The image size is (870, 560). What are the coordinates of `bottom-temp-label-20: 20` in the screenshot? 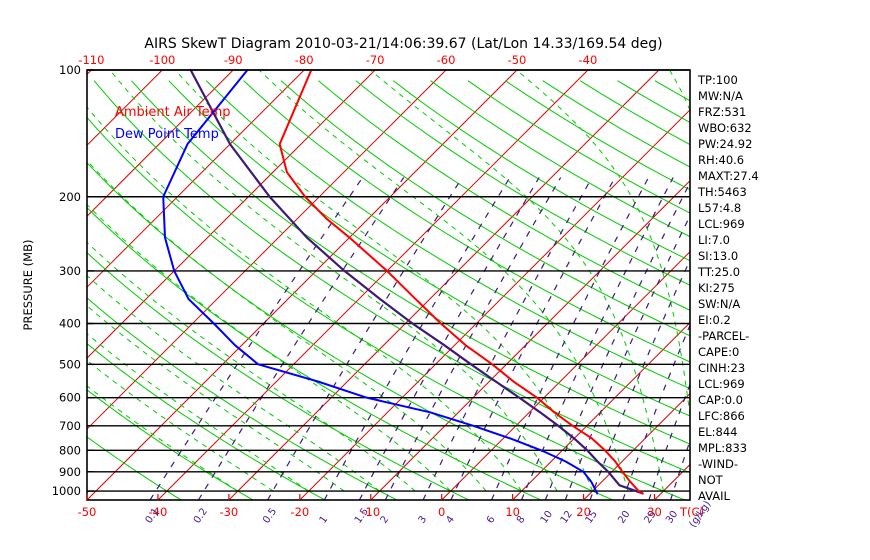 It's located at (583, 512).